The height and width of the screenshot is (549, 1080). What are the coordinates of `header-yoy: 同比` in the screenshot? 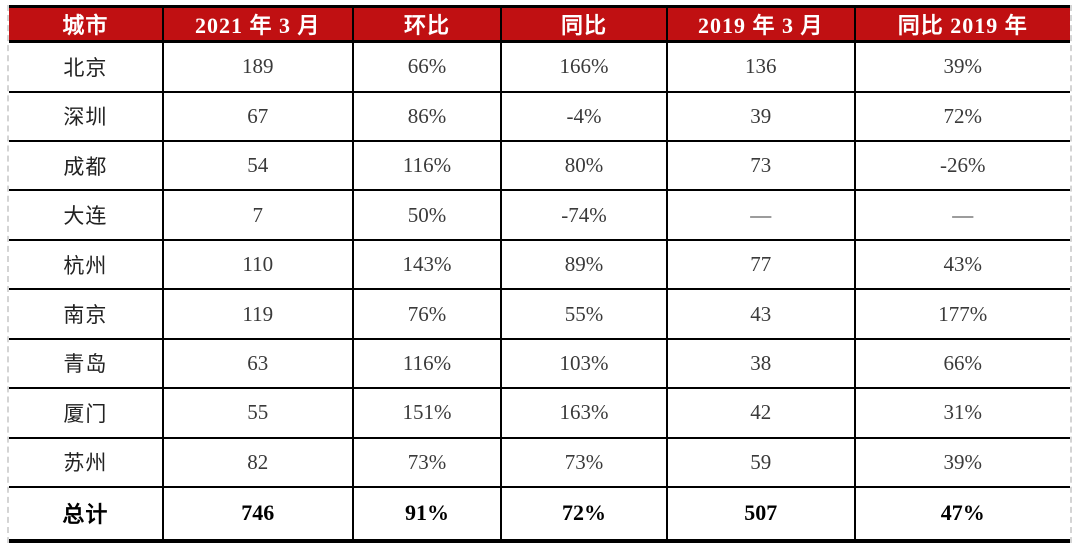 It's located at (584, 24).